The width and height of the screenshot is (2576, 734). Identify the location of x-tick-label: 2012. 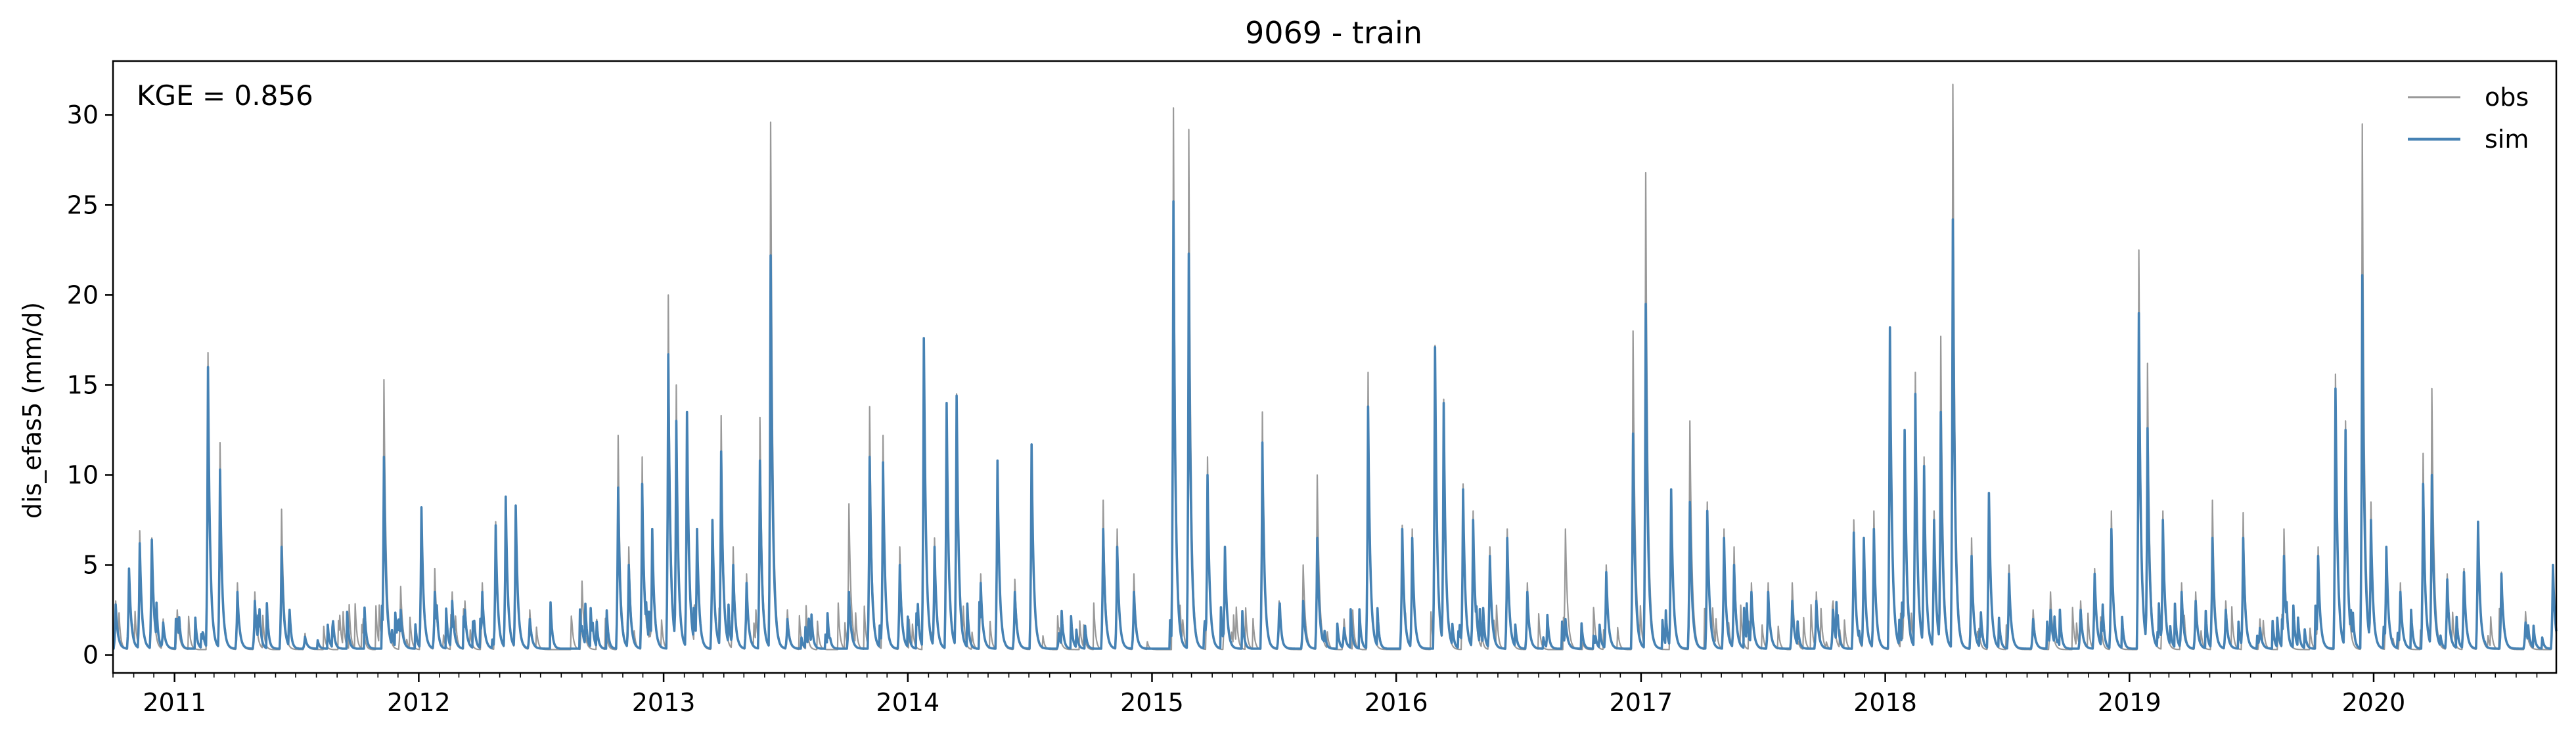
(419, 702).